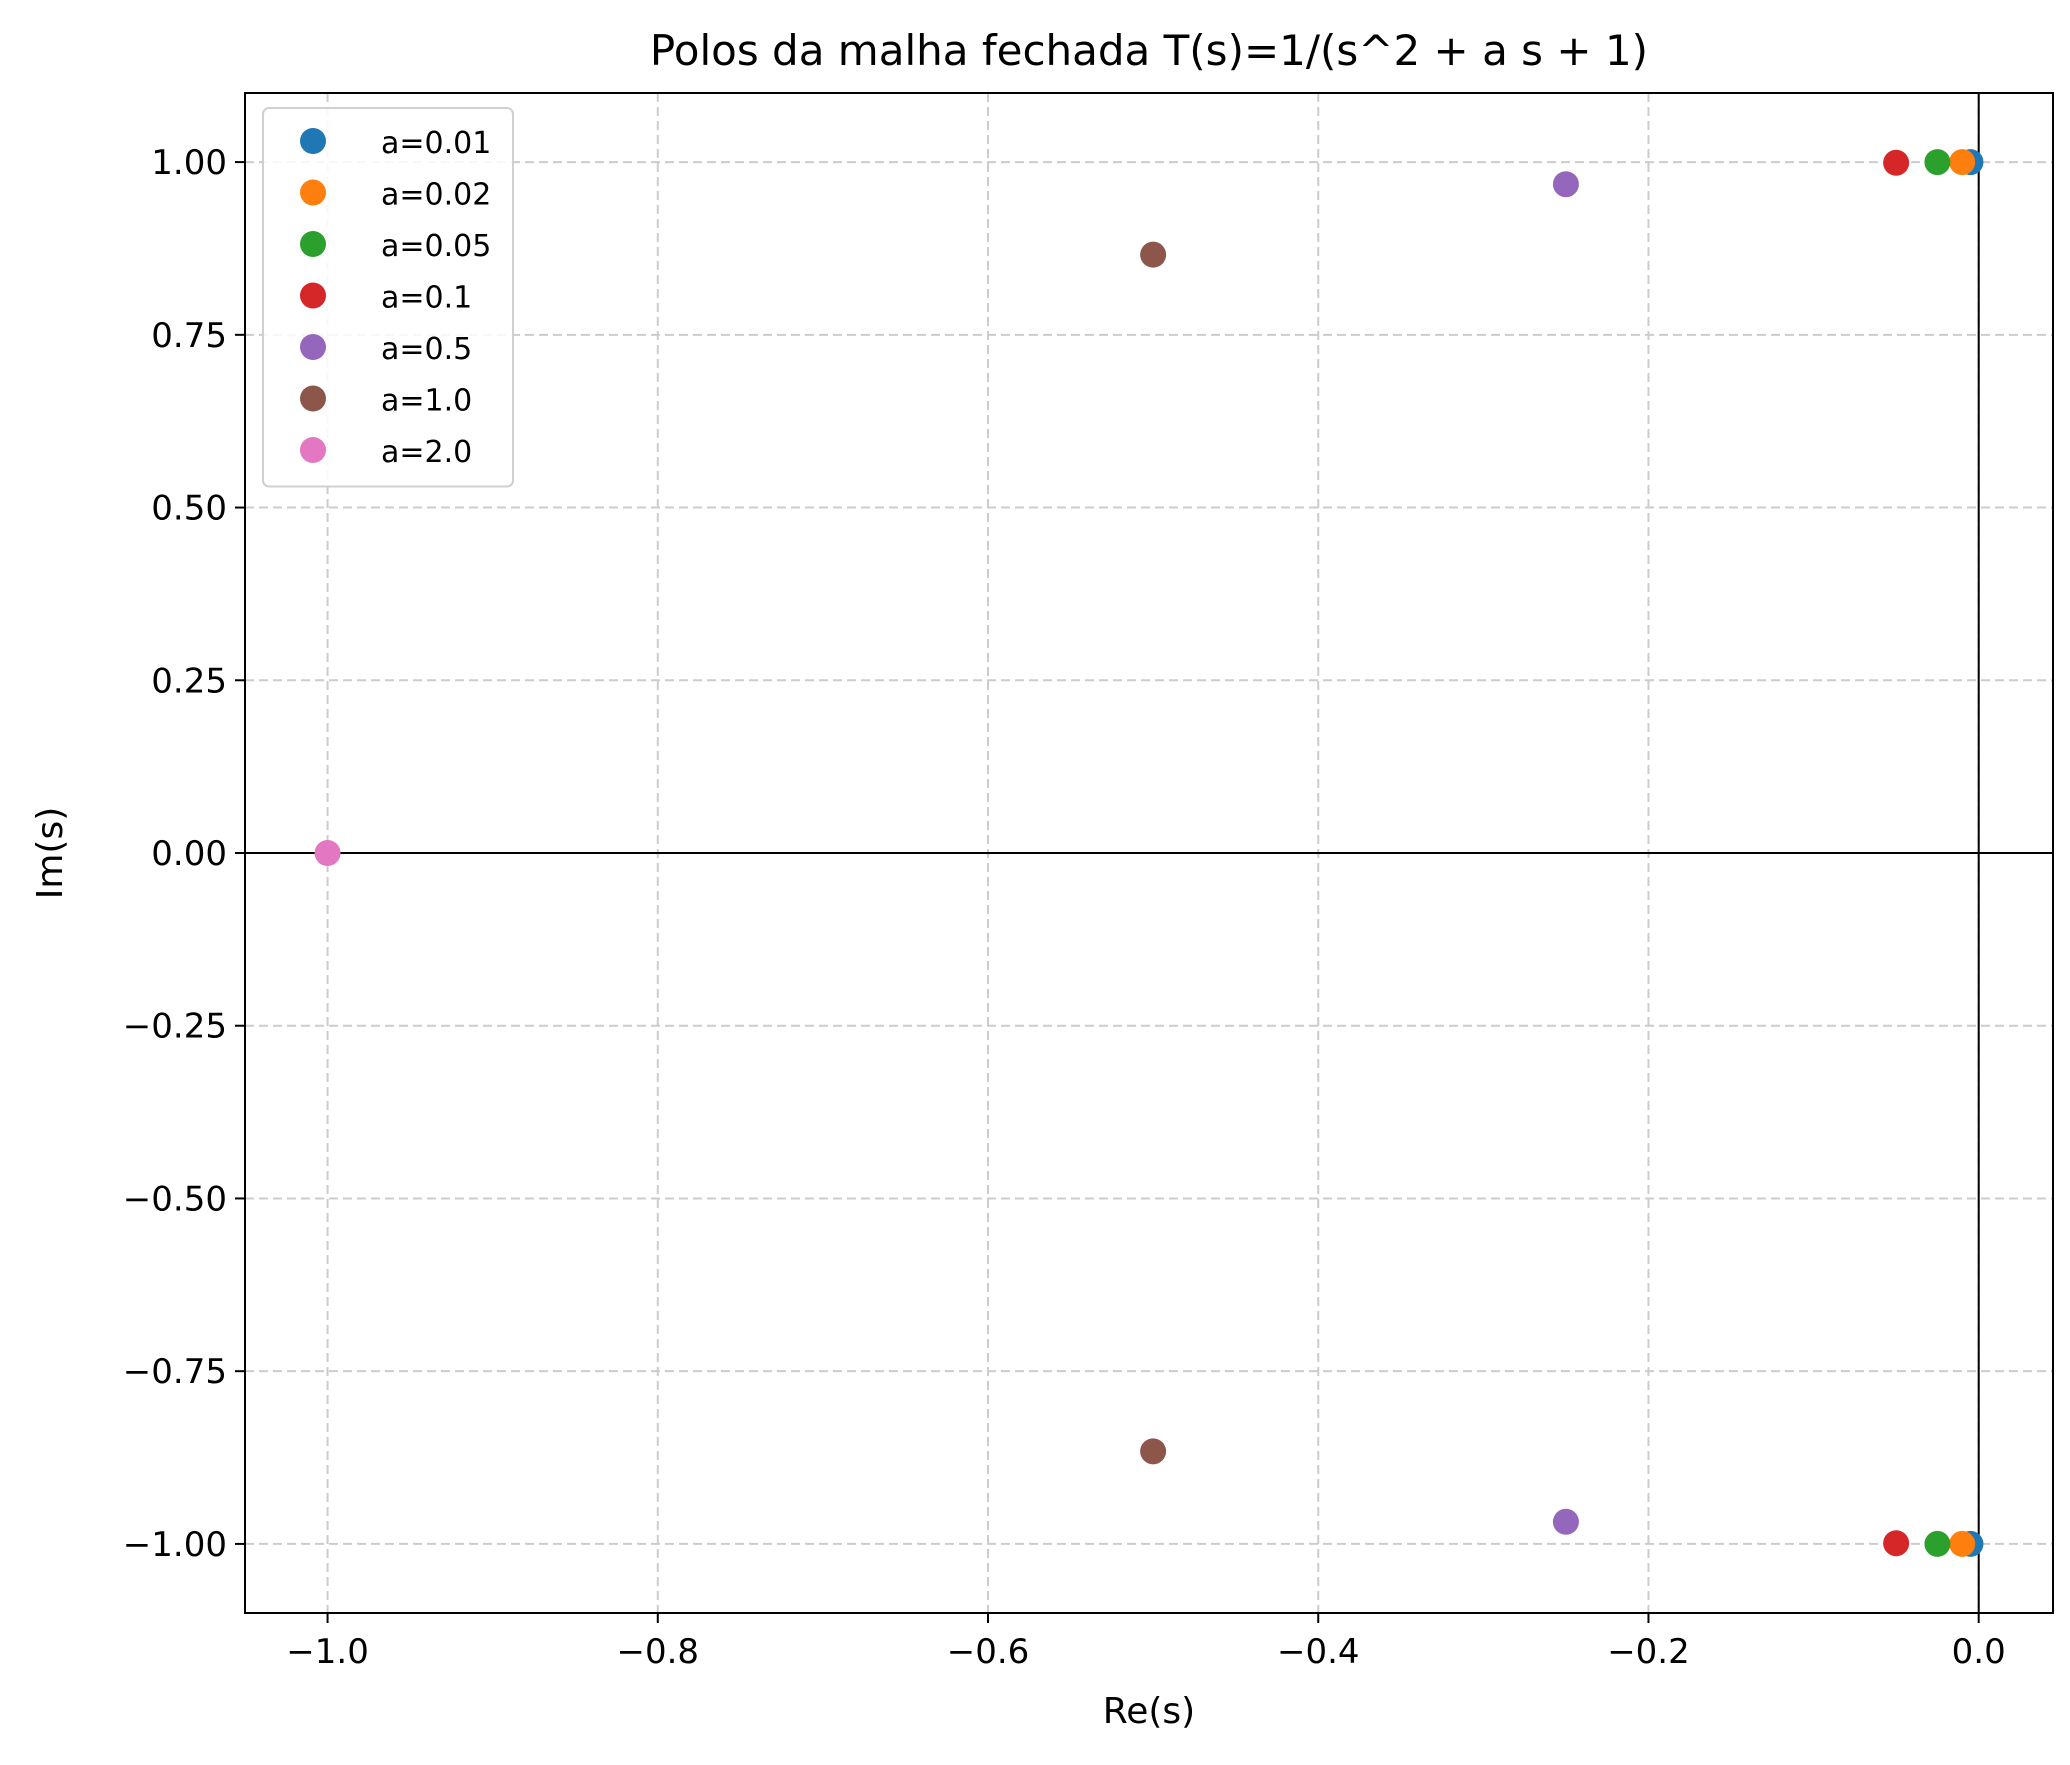  I want to click on legend-entry-label: a=2.0, so click(426, 452).